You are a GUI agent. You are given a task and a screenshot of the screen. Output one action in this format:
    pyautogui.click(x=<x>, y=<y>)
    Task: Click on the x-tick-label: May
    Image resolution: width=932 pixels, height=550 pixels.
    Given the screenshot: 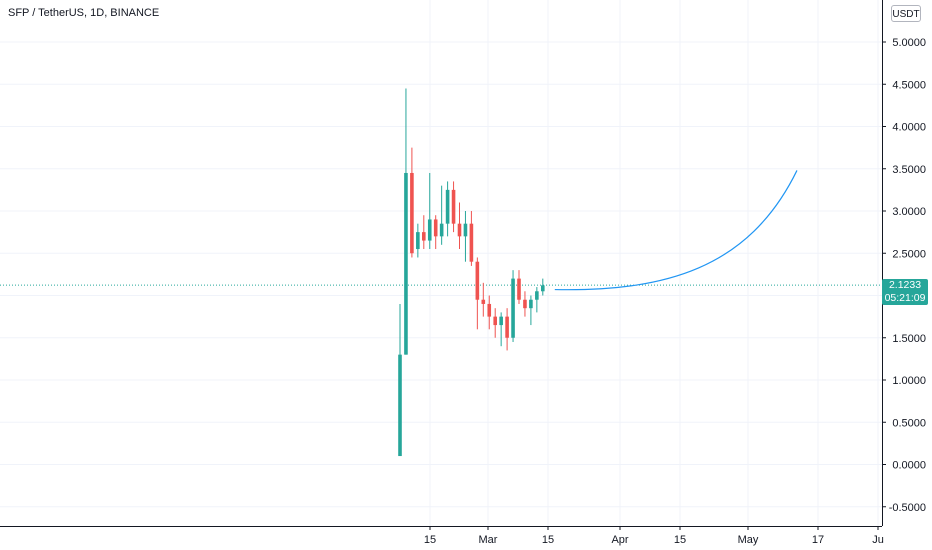 What is the action you would take?
    pyautogui.click(x=748, y=540)
    